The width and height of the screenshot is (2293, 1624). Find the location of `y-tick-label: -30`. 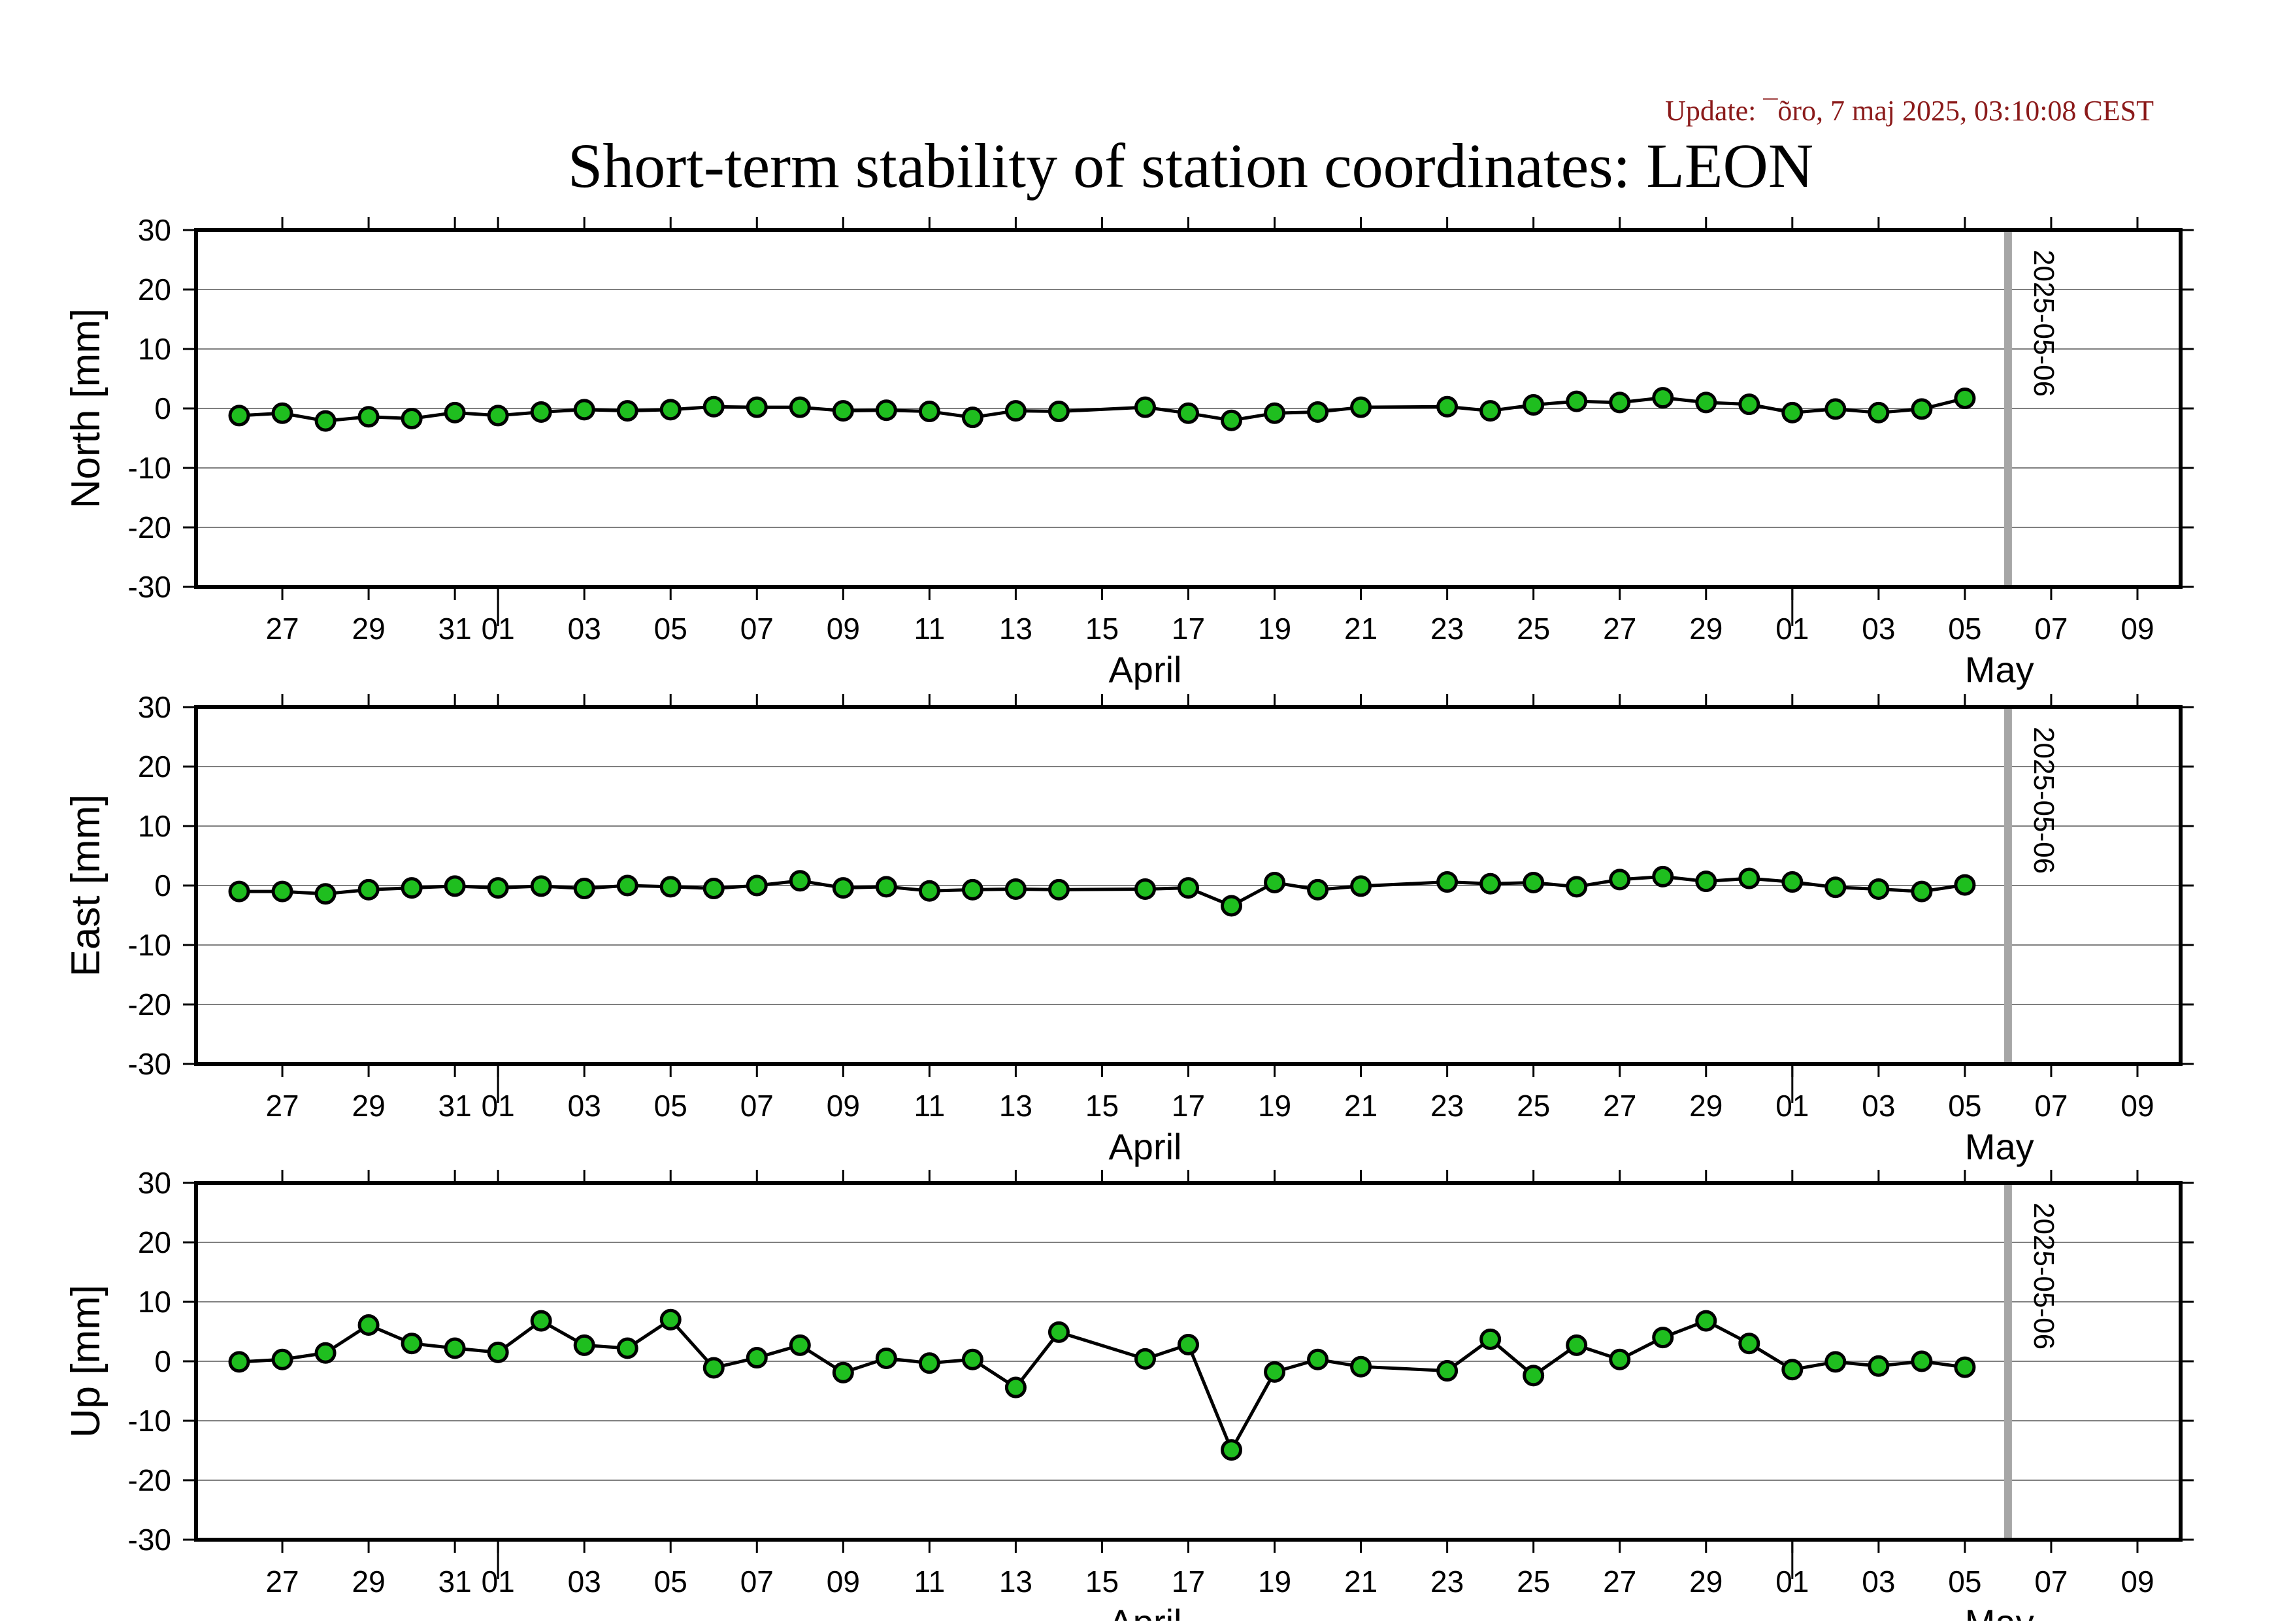

y-tick-label: -30 is located at coordinates (149, 587).